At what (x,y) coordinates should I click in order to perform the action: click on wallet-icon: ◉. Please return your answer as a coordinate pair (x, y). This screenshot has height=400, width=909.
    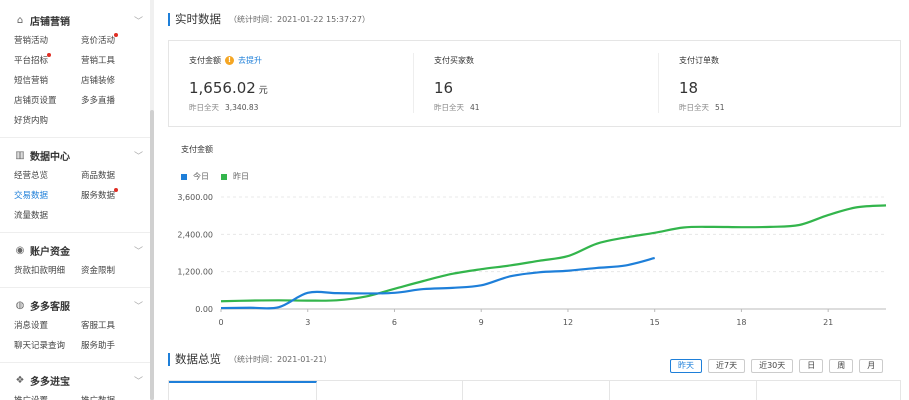
    Looking at the image, I should click on (20, 250).